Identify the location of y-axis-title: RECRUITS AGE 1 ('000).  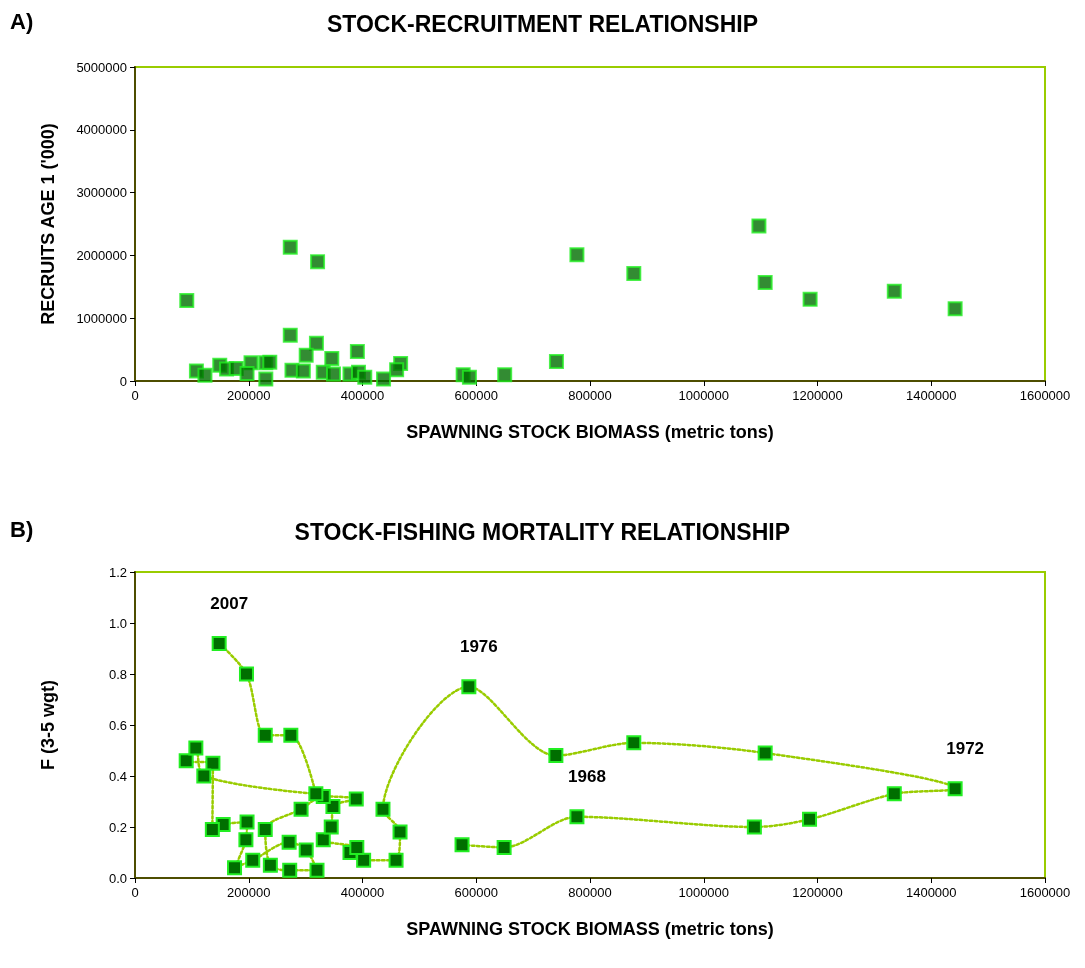
(48, 224).